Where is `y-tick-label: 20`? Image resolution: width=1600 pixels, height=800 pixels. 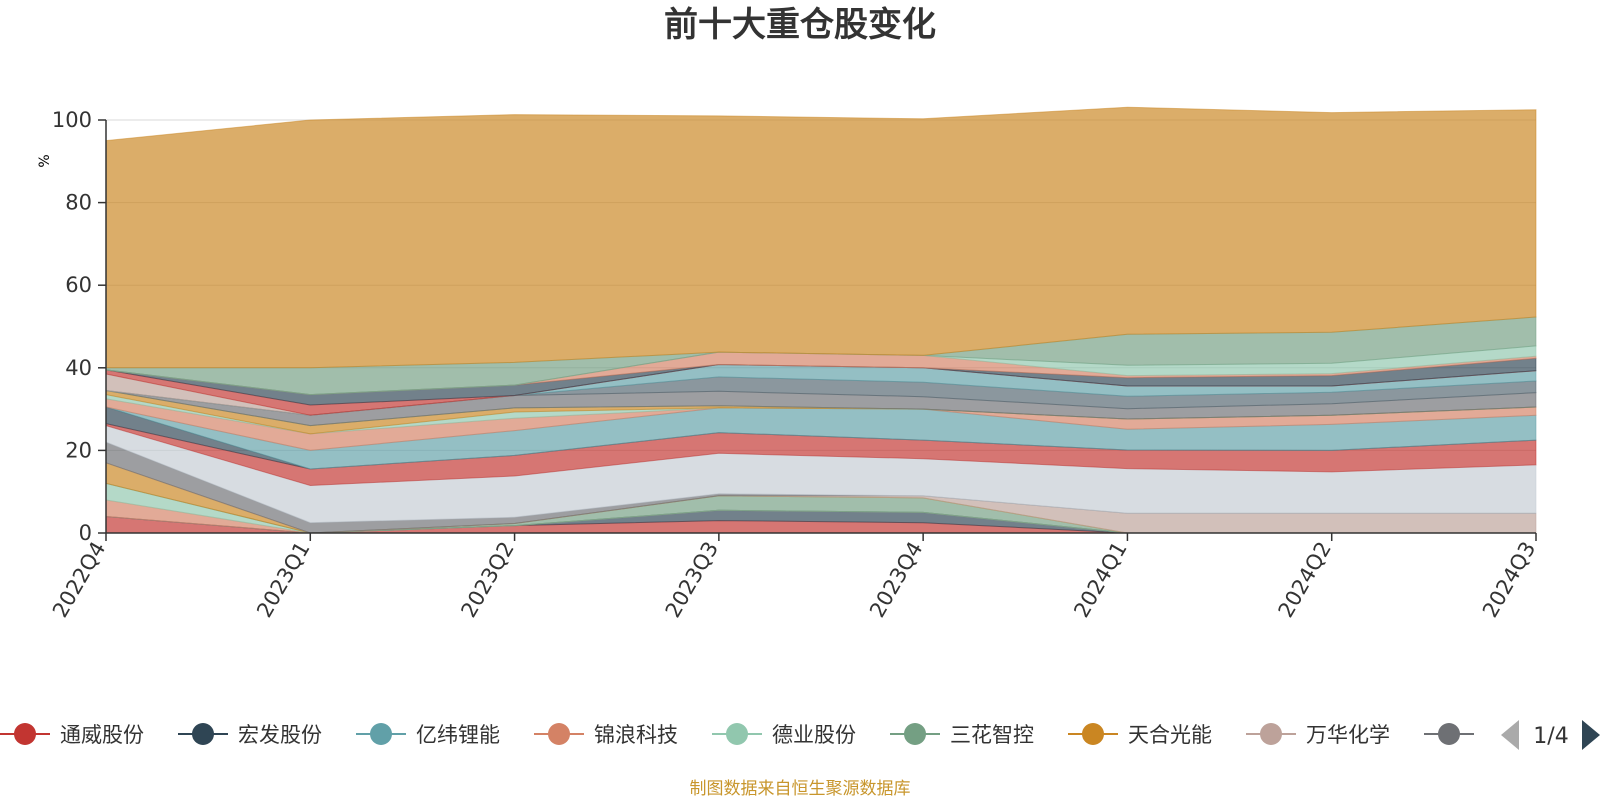 y-tick-label: 20 is located at coordinates (78, 450).